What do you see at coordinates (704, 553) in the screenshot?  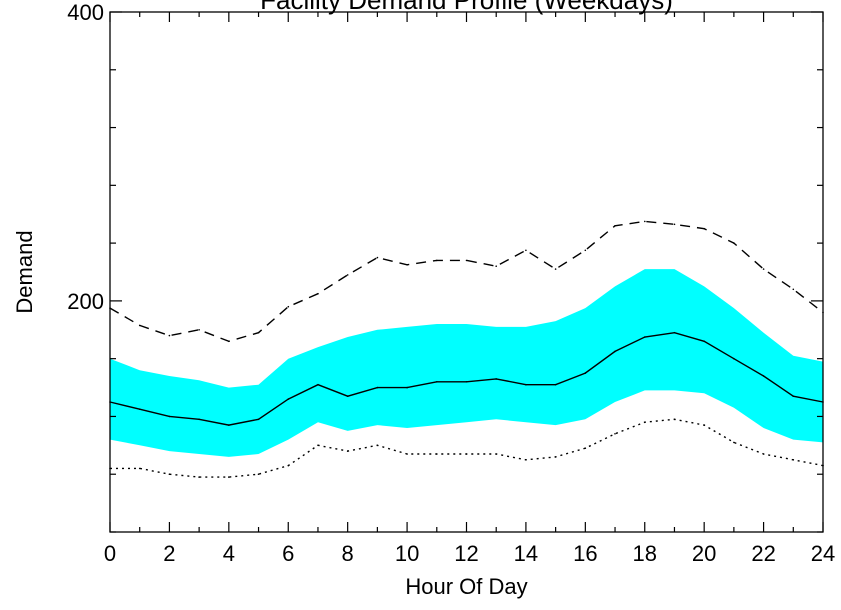 I see `x-tick-label: 20` at bounding box center [704, 553].